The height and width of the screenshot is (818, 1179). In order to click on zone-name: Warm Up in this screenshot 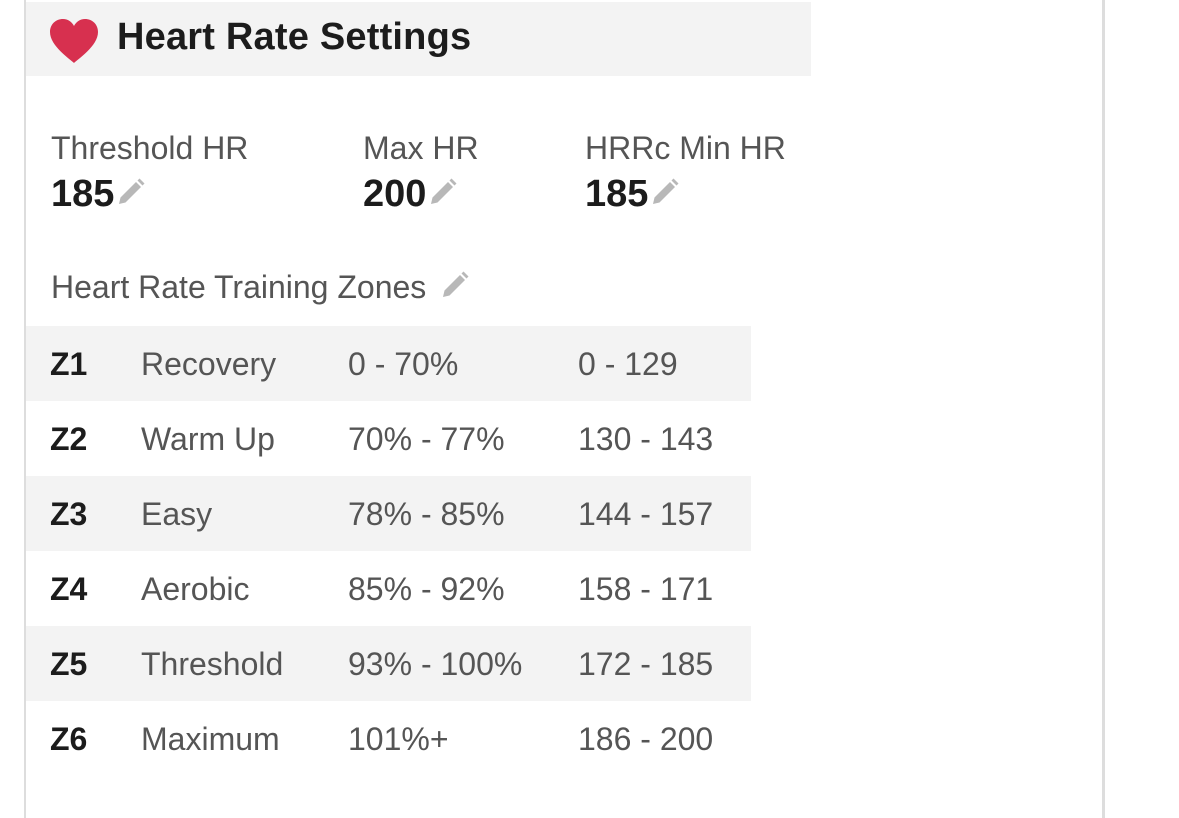, I will do `click(208, 439)`.